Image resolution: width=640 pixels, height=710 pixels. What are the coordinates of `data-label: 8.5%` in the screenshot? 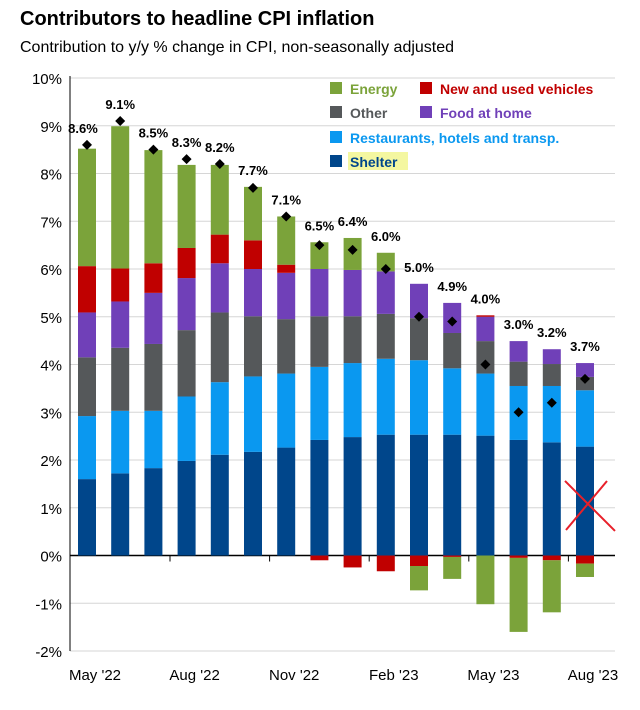 It's located at (154, 133).